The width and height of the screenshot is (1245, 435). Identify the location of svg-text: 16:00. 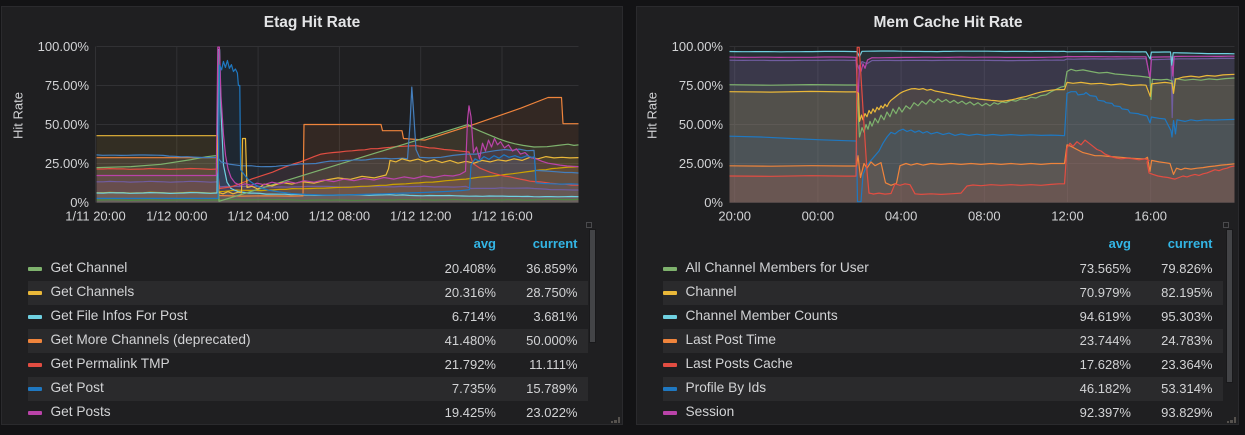
(1150, 216).